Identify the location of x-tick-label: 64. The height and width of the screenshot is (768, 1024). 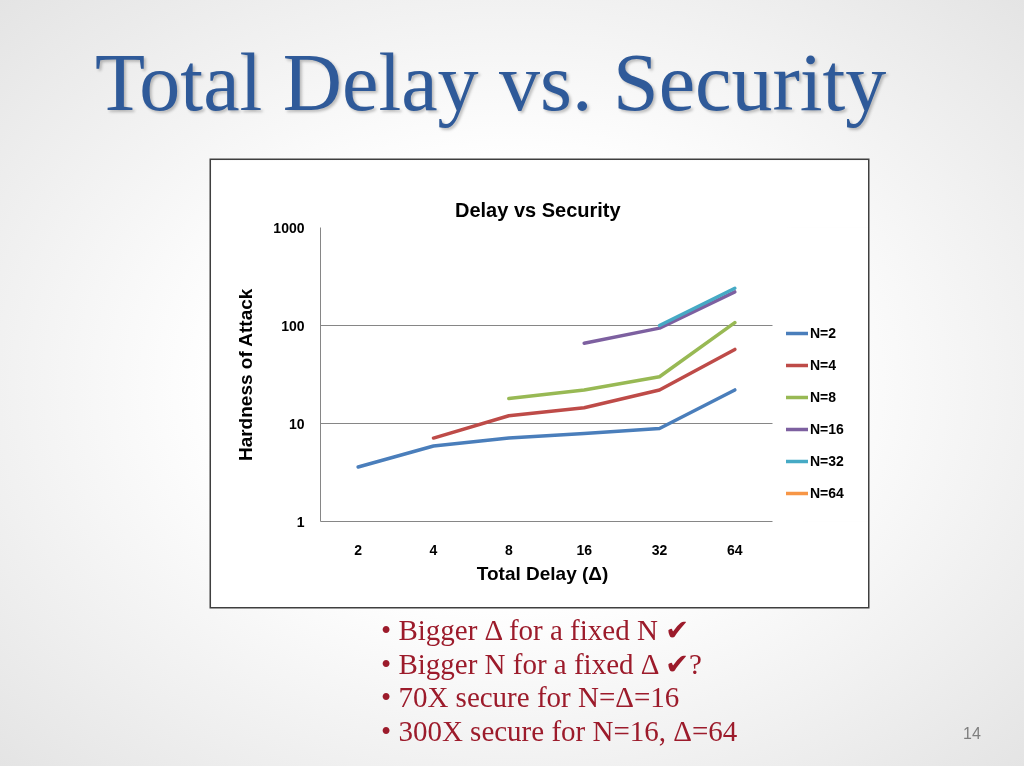
(735, 549).